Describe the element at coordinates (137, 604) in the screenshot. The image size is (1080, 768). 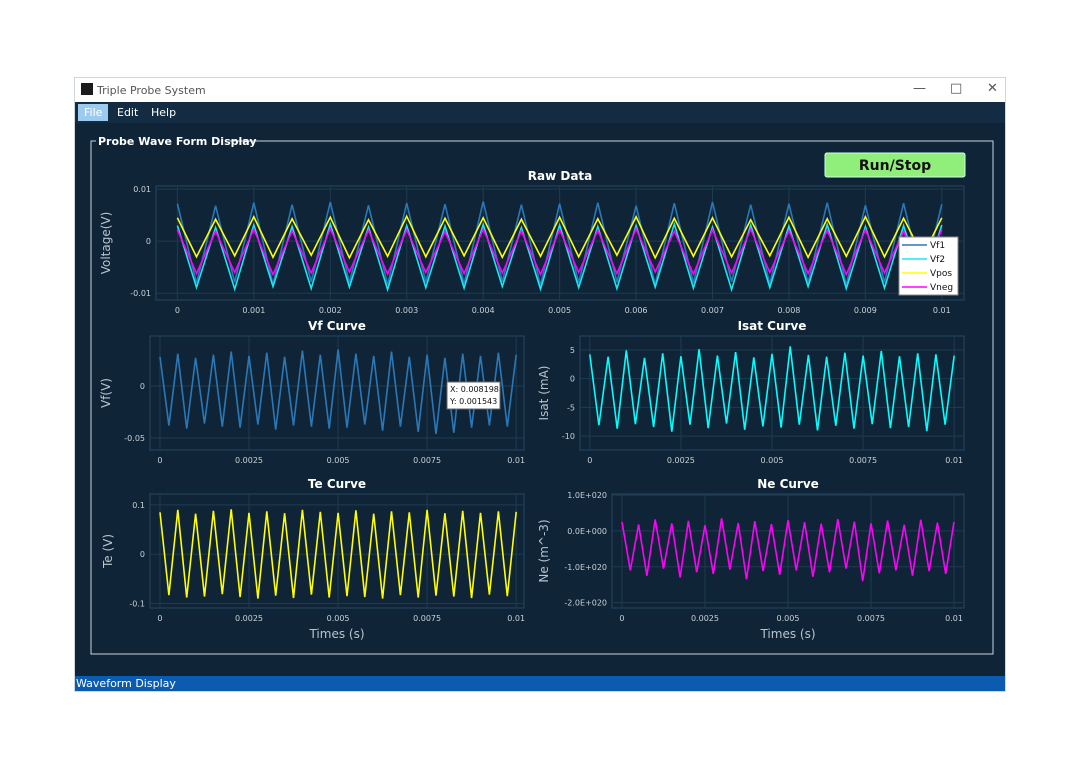
I see `y-tick-label: -0.1` at that location.